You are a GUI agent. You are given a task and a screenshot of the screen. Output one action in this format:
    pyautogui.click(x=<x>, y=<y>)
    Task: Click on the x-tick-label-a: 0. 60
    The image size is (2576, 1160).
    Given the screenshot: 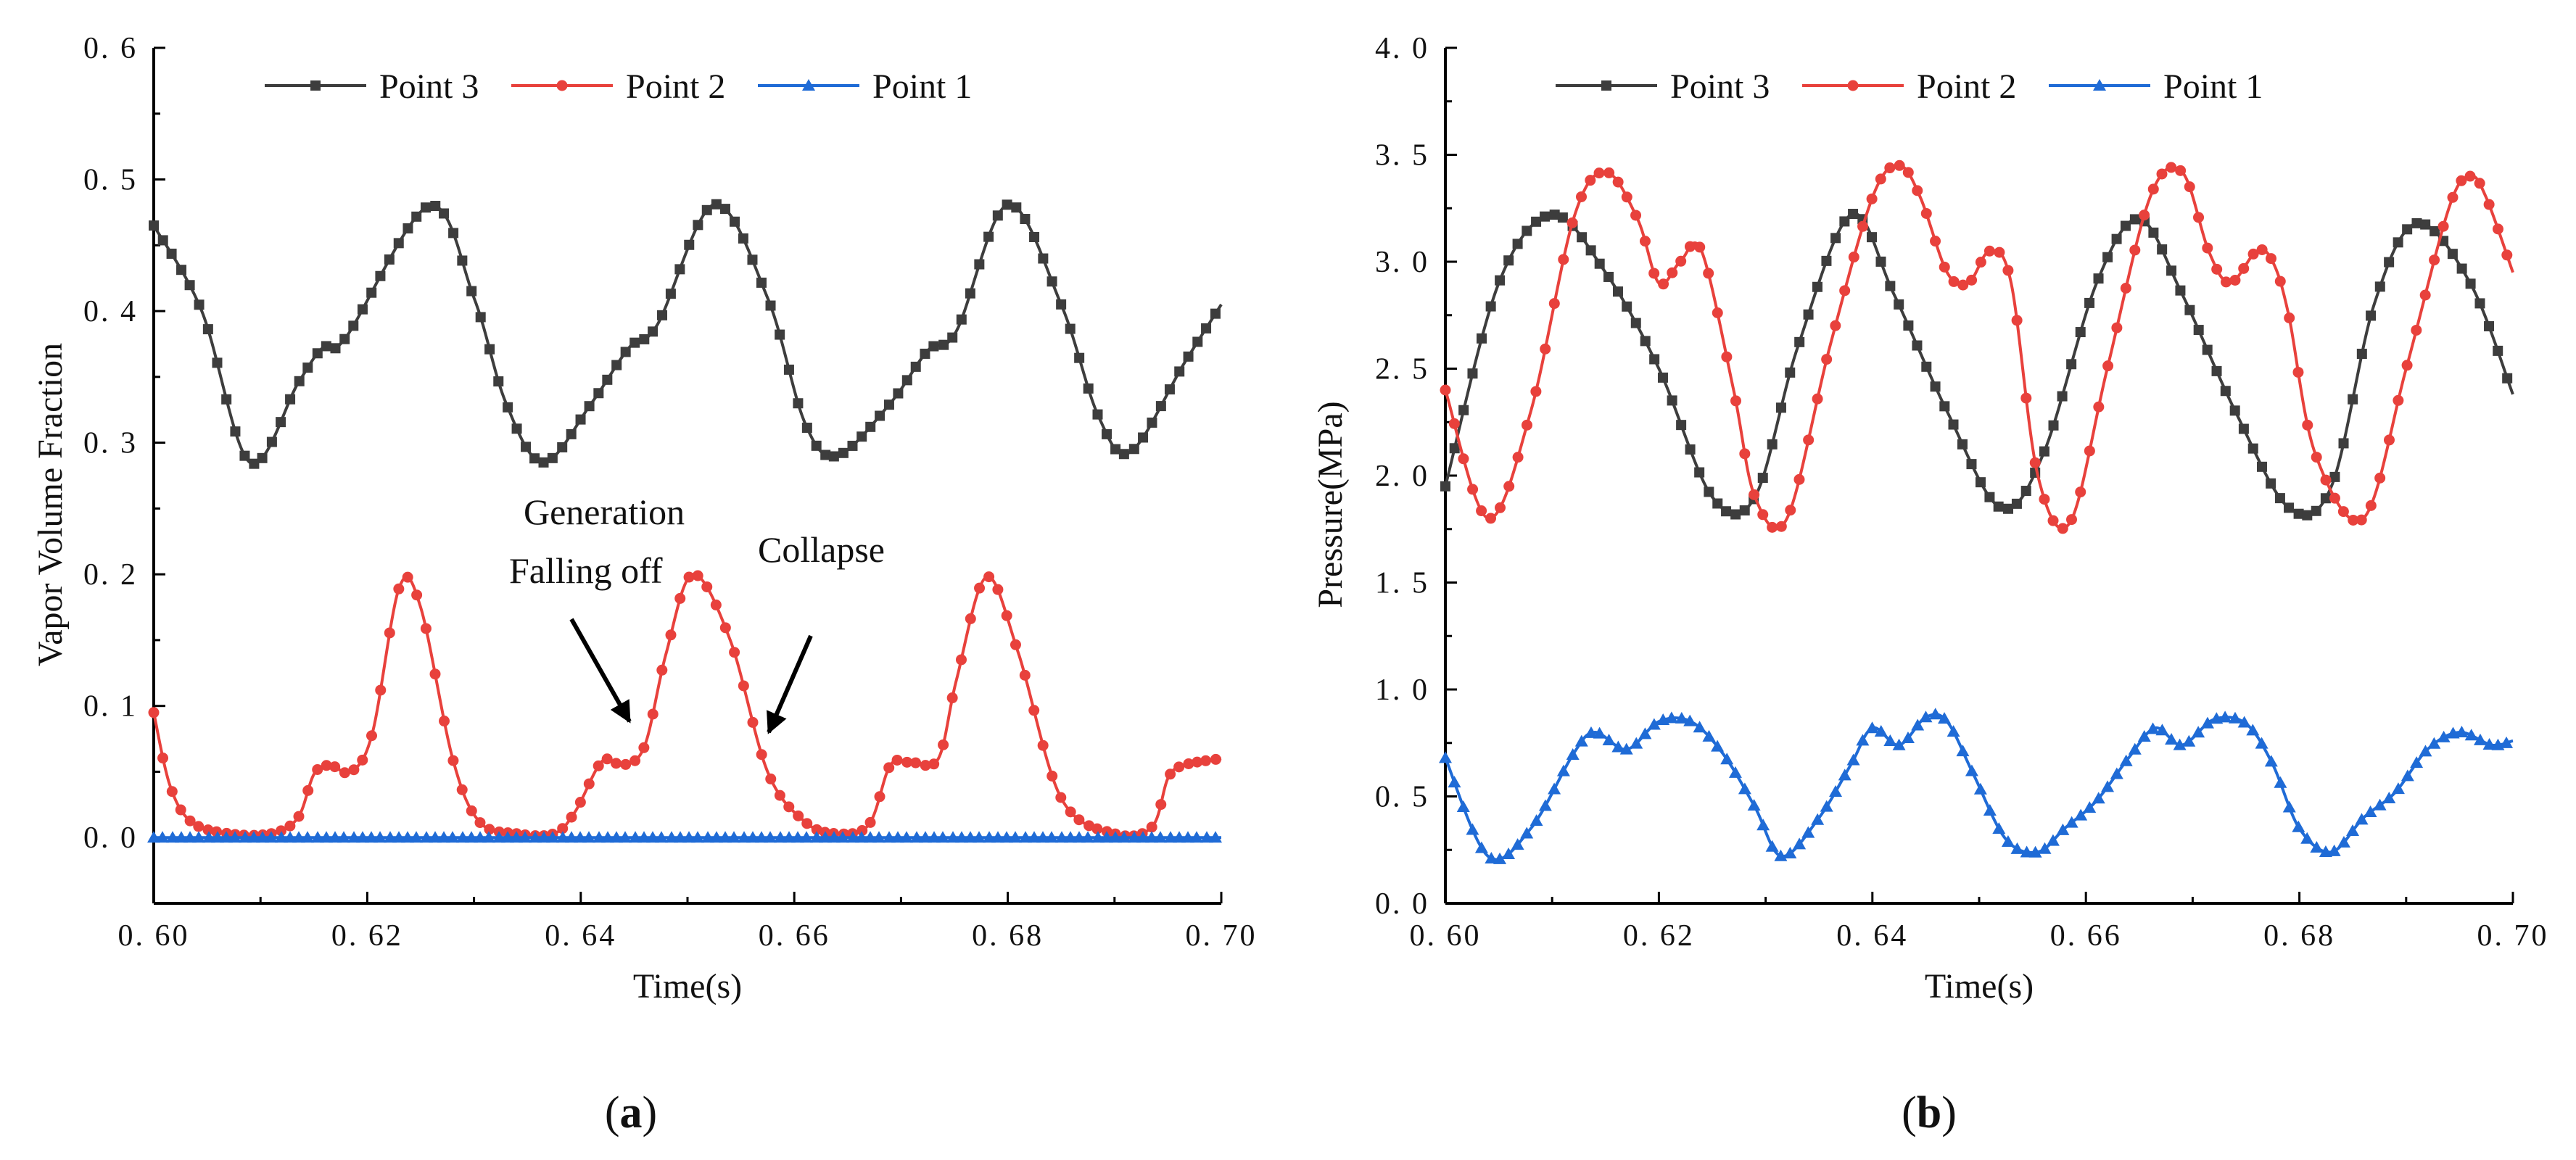 What is the action you would take?
    pyautogui.click(x=154, y=936)
    